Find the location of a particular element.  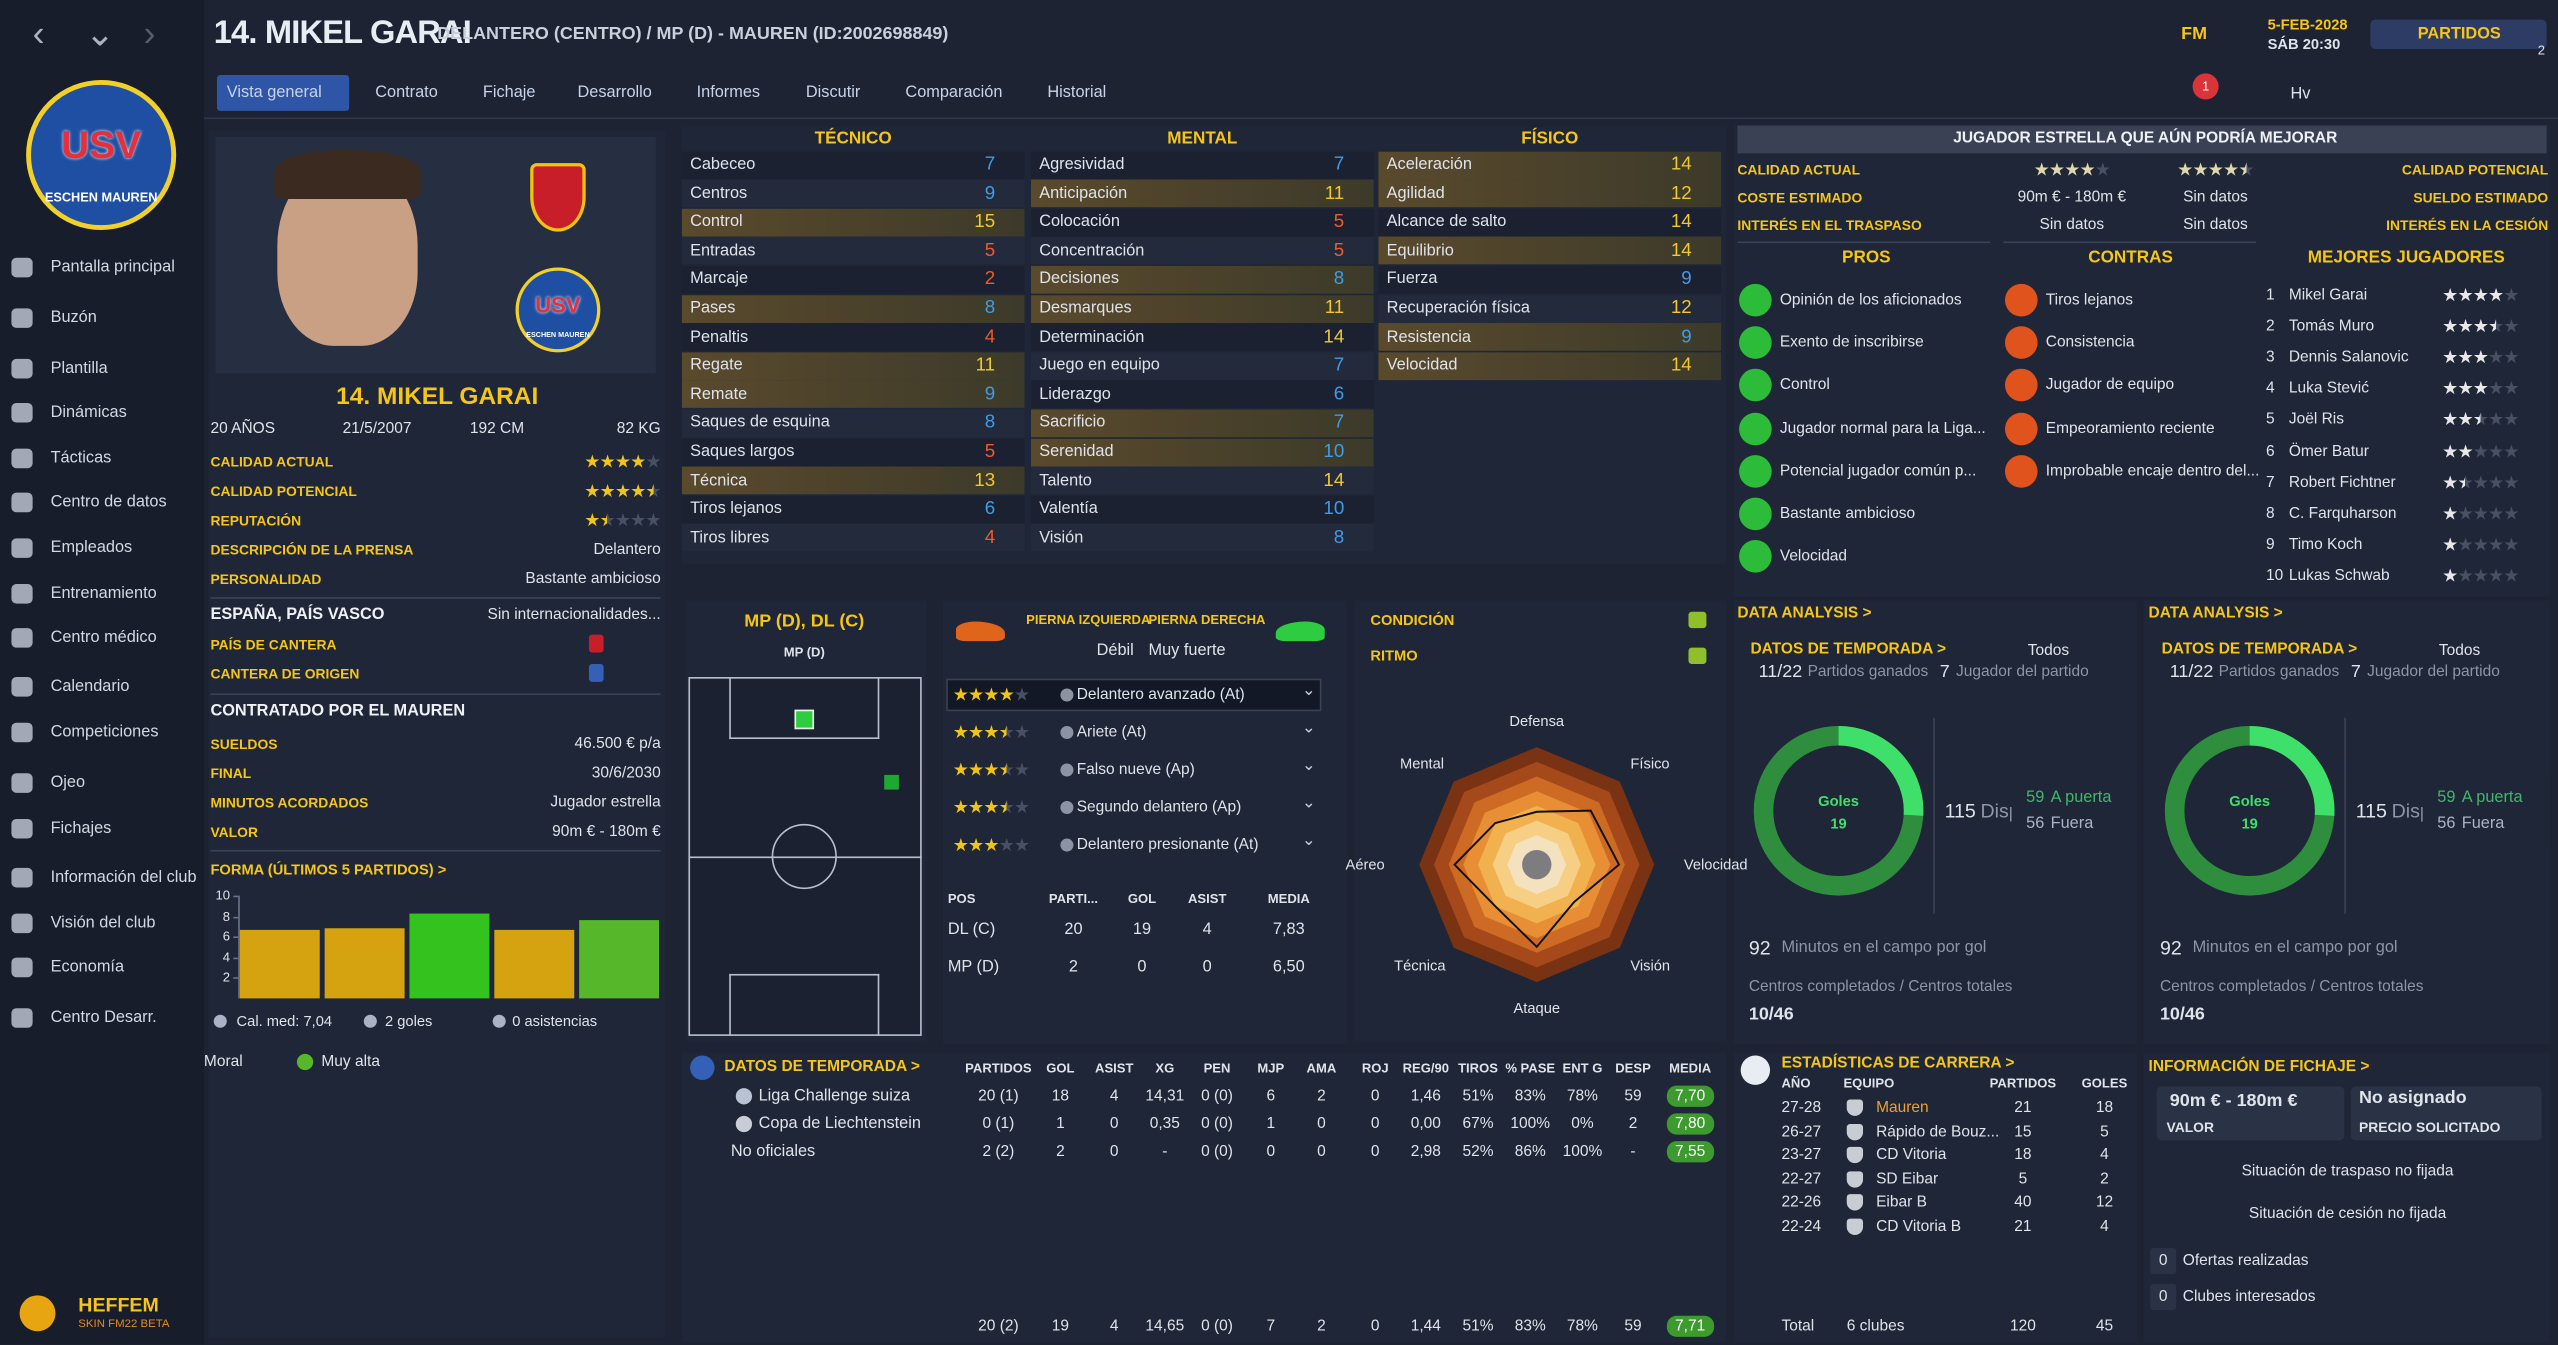

menu-item: Fichajes is located at coordinates (81, 828).